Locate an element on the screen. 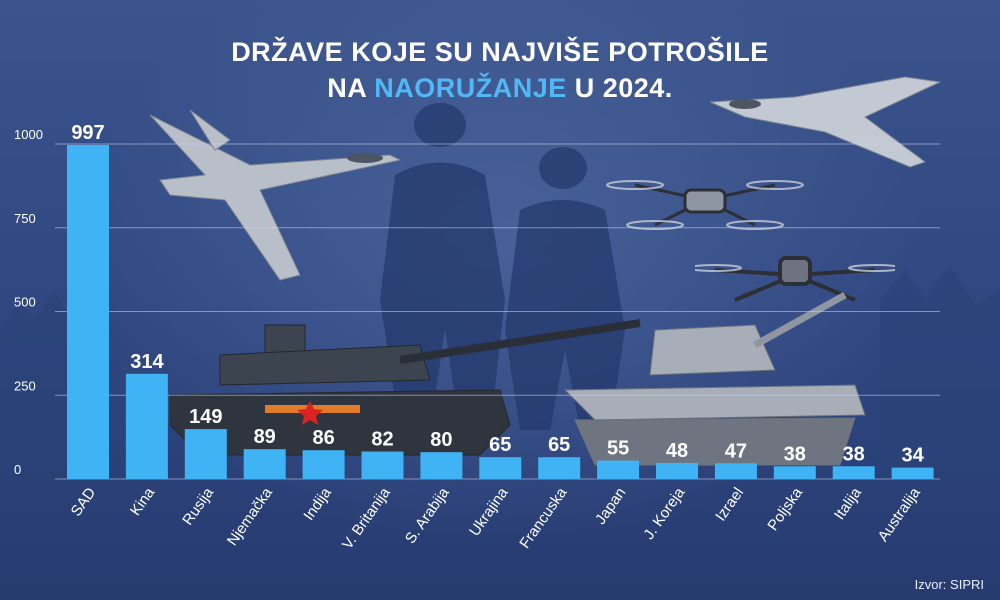 This screenshot has width=1000, height=600. value-label: 34 is located at coordinates (912, 456).